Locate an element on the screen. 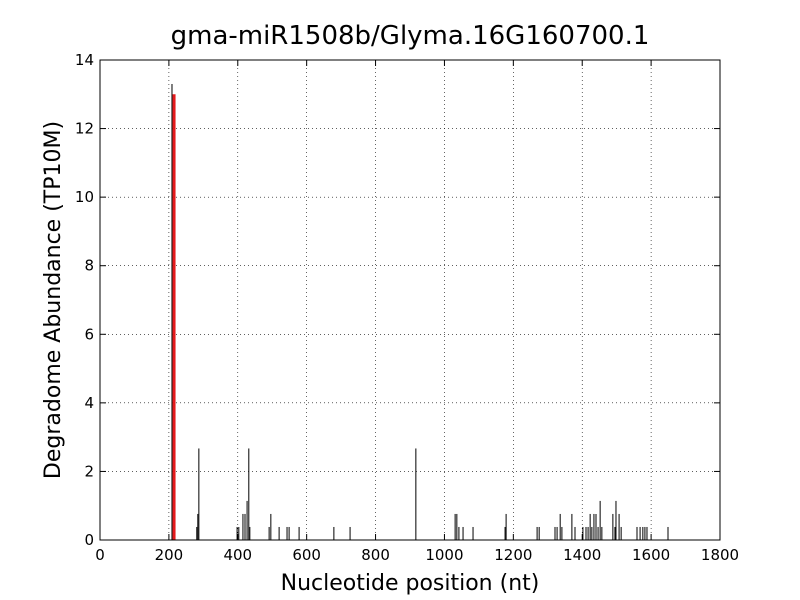  x-tick-label: 1000 is located at coordinates (444, 555).